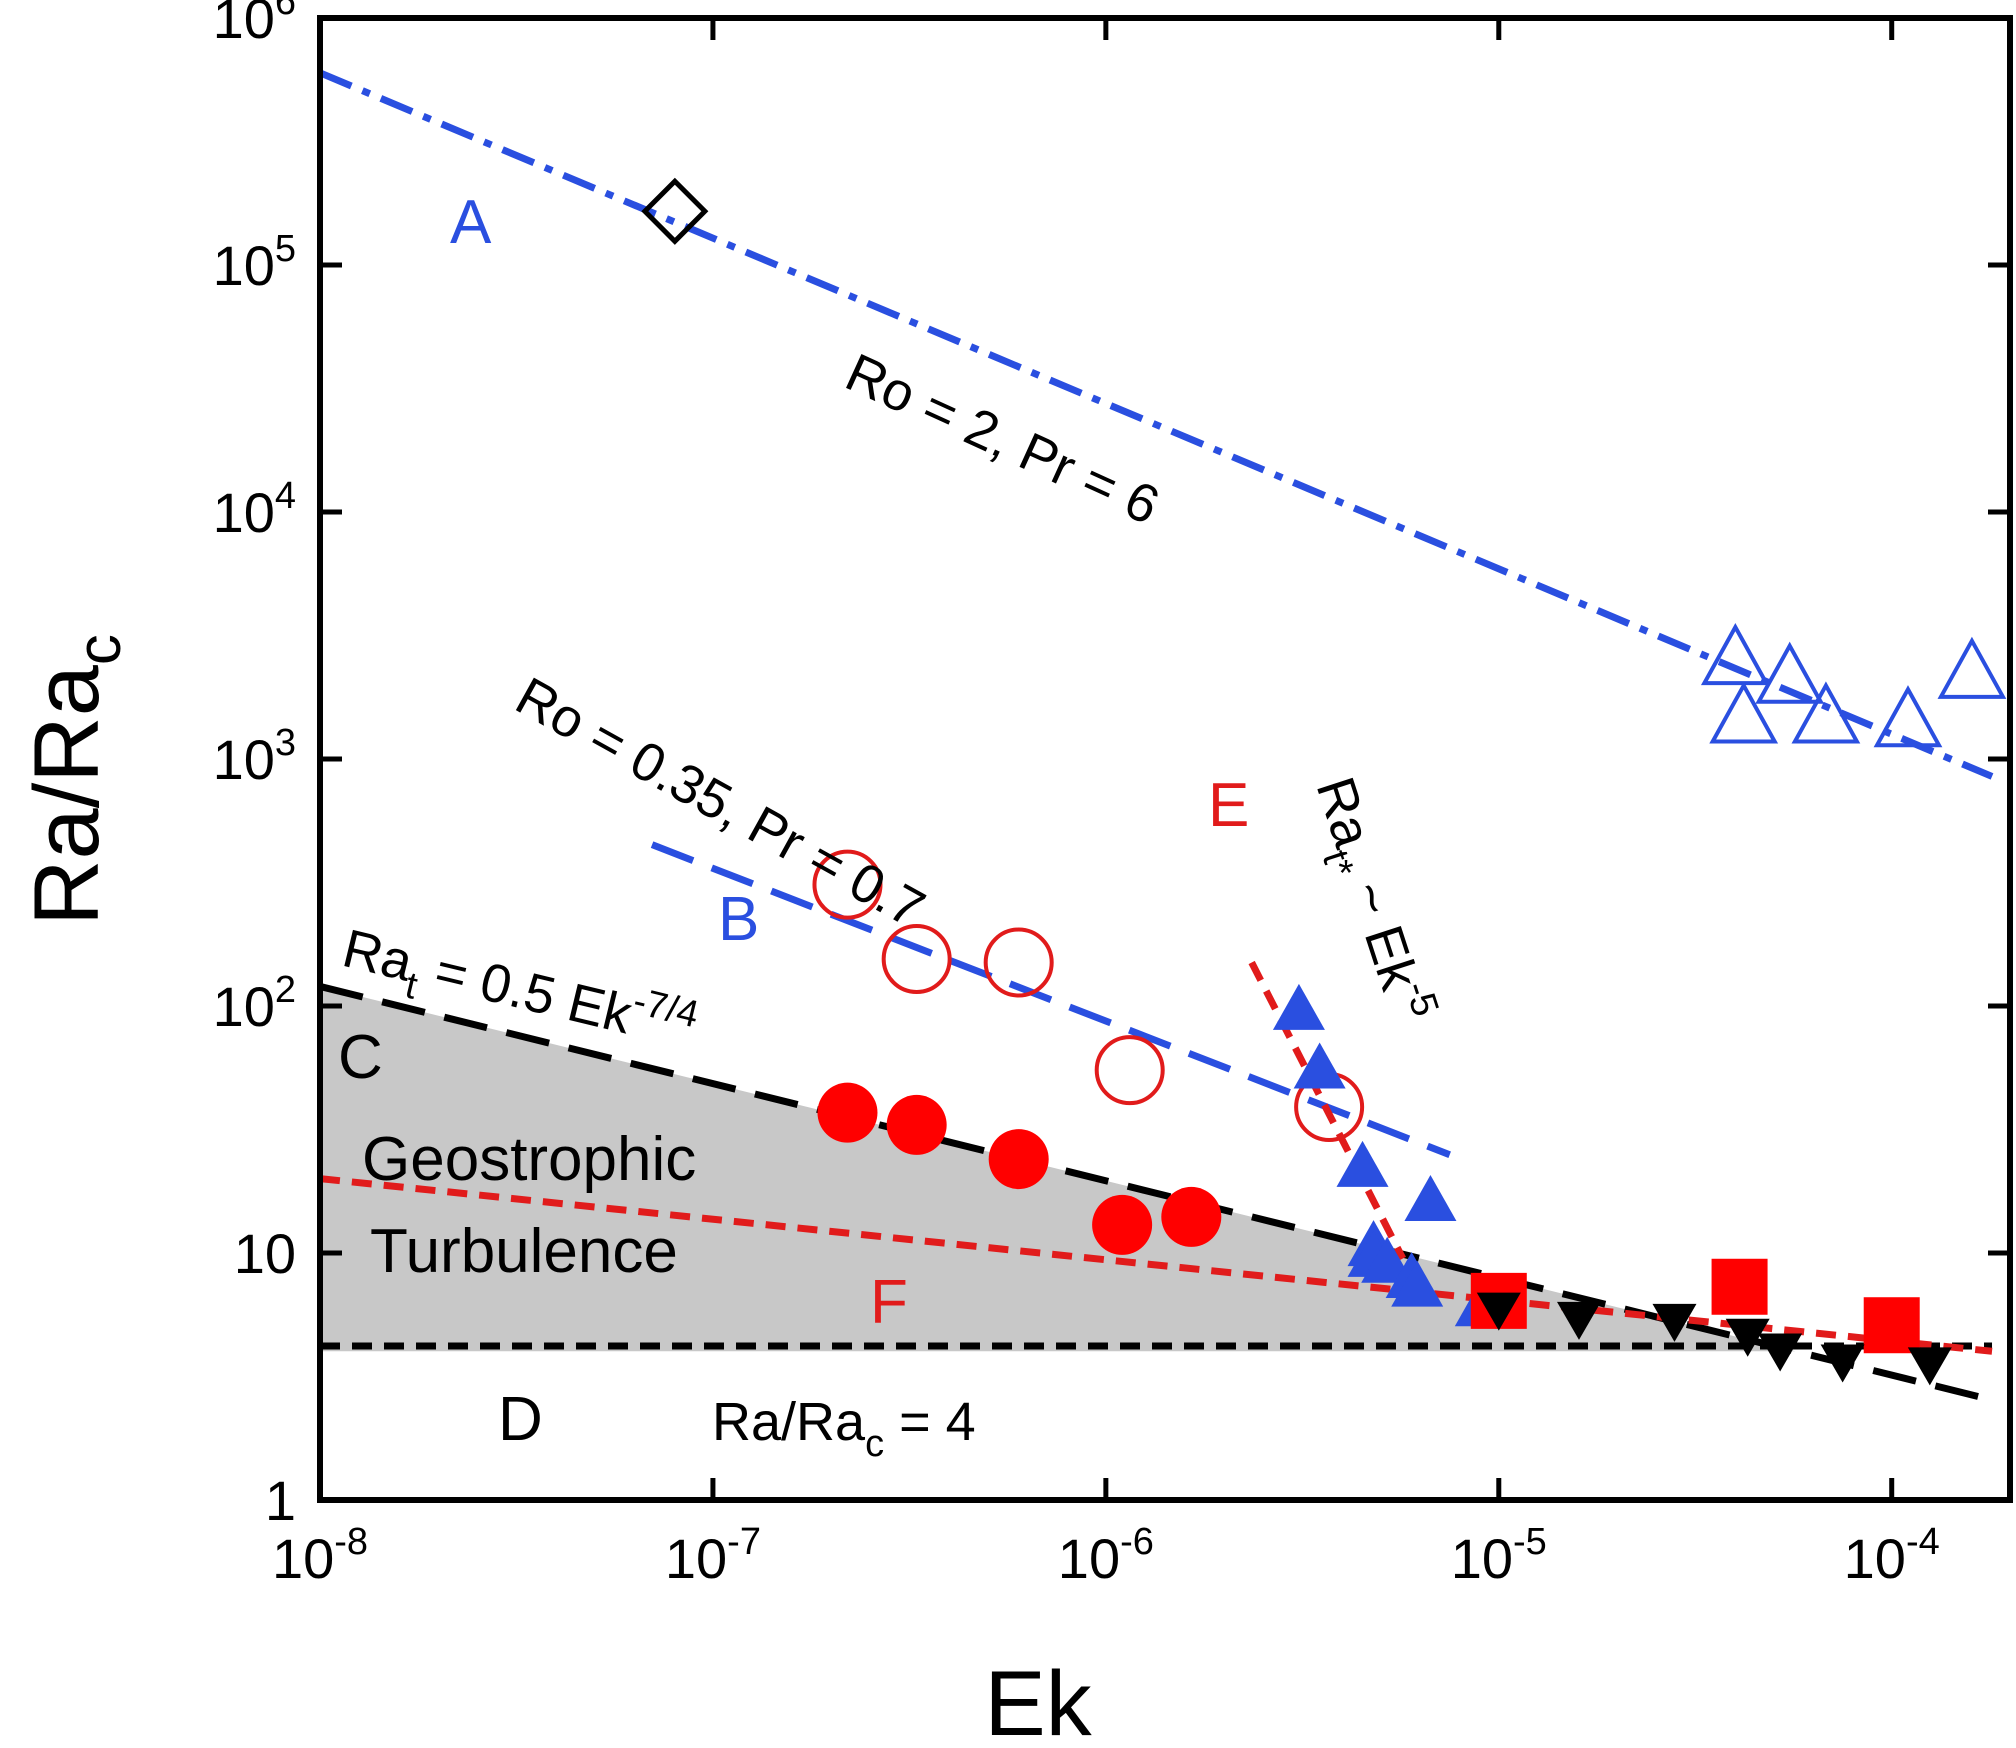 Image resolution: width=2016 pixels, height=1748 pixels. What do you see at coordinates (1892, 1555) in the screenshot?
I see `x-tick-label-4: 10⁻⁴` at bounding box center [1892, 1555].